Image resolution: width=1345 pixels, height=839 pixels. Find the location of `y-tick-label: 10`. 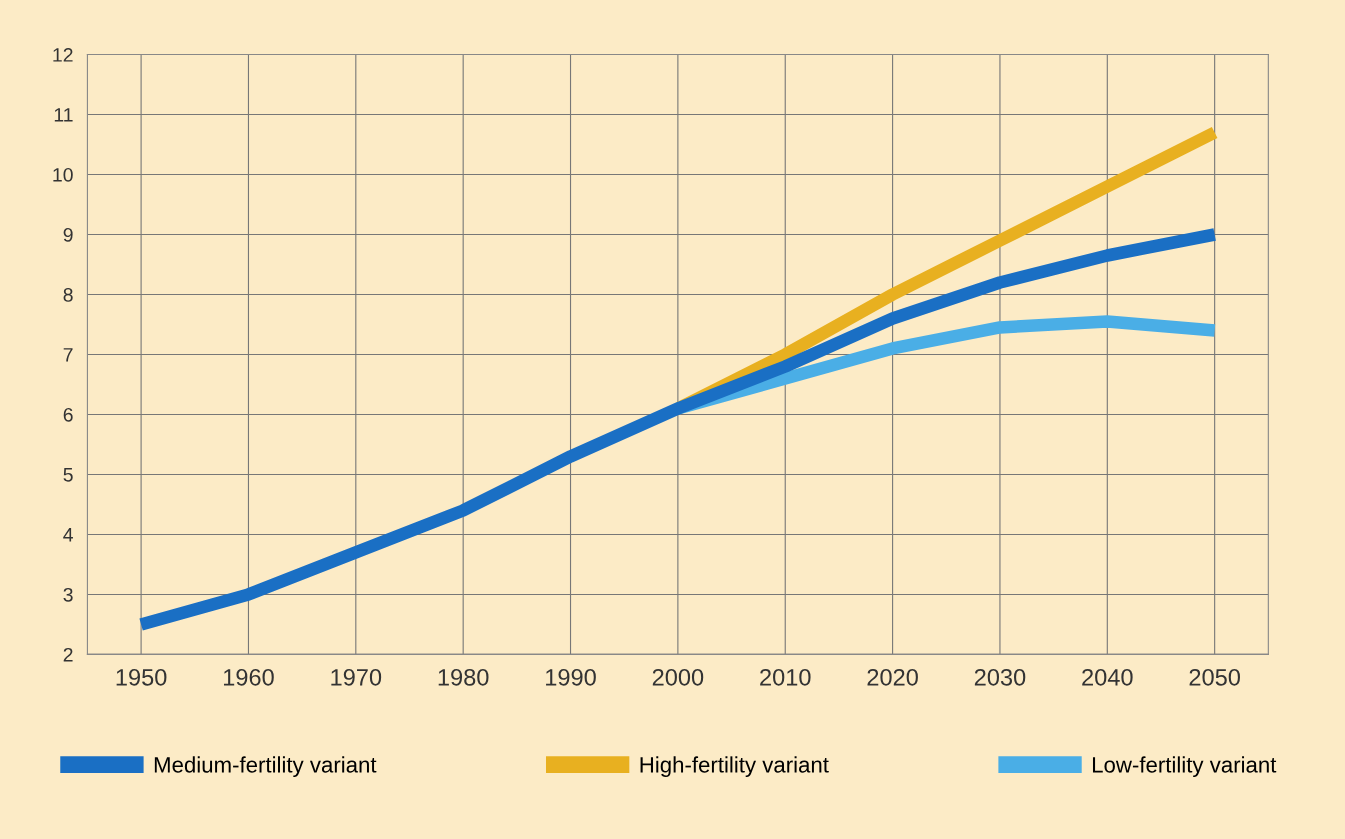

y-tick-label: 10 is located at coordinates (63, 174).